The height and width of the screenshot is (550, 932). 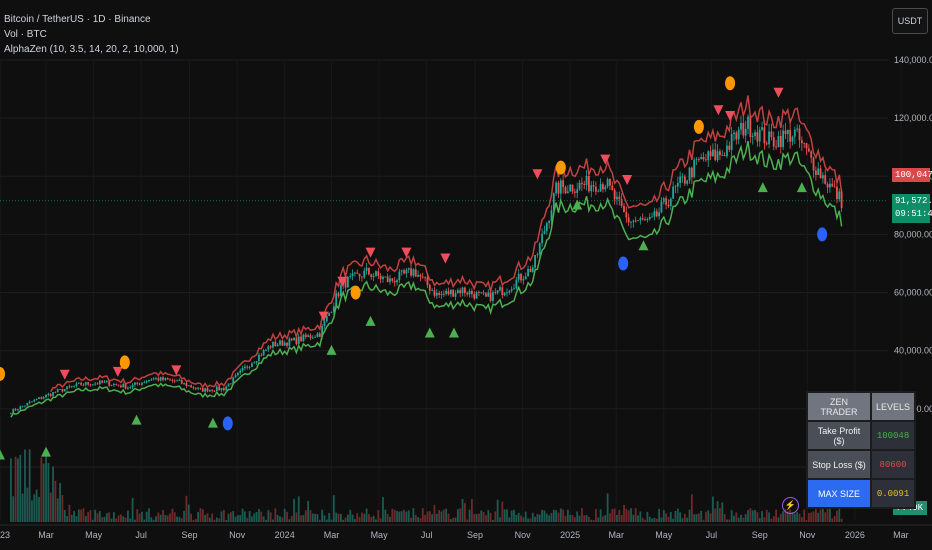 What do you see at coordinates (91, 49) in the screenshot?
I see `indicator-label: AlphaZen (10, 3.5, 14, 20, 2, 10,000, 1)` at bounding box center [91, 49].